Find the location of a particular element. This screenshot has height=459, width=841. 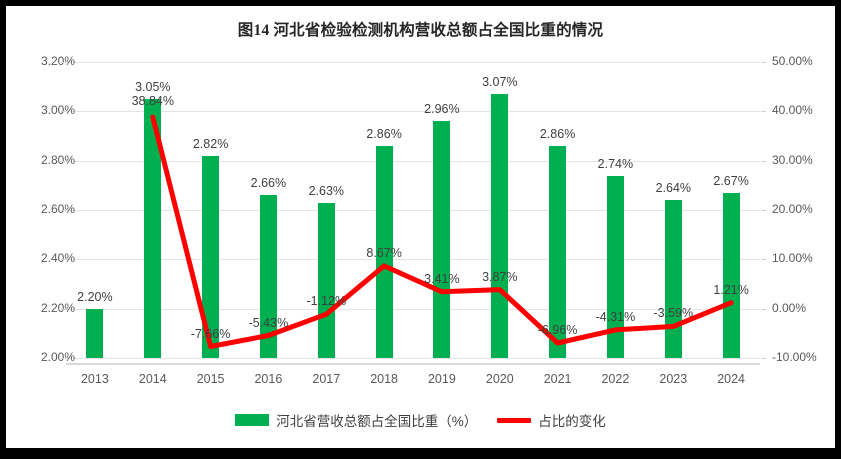

x-axis-tick-label: 2022 is located at coordinates (615, 379).